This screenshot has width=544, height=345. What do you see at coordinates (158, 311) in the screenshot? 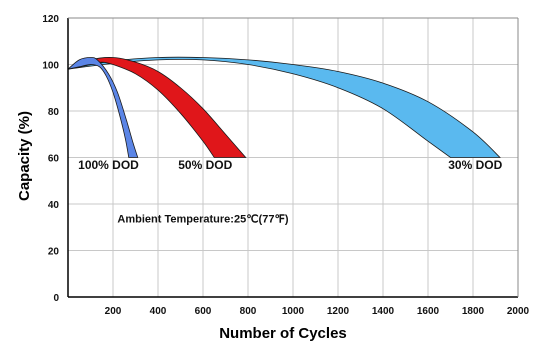
I see `x-tick-label: 400` at bounding box center [158, 311].